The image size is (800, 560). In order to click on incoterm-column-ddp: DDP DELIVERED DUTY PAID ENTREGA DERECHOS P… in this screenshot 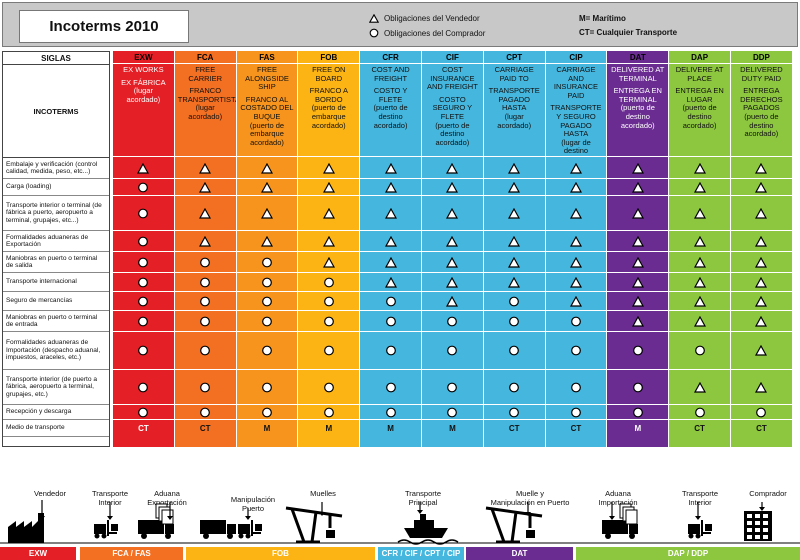, I will do `click(761, 249)`.